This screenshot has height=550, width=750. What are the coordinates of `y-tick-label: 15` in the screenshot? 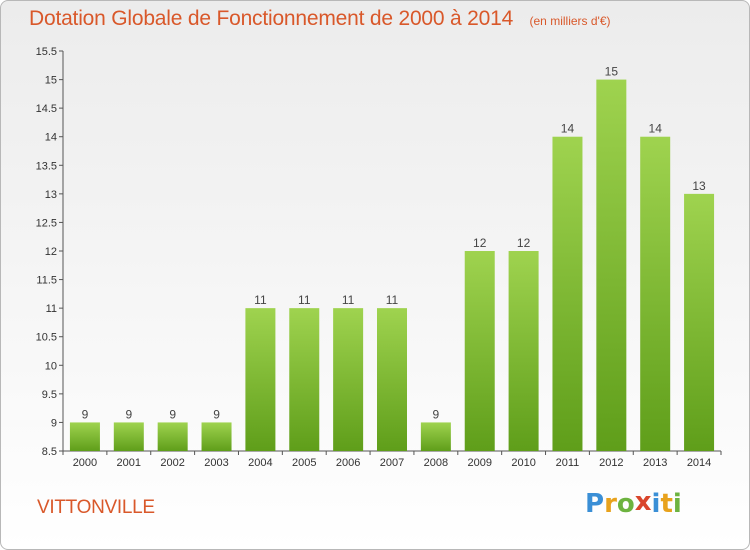 It's located at (51, 81).